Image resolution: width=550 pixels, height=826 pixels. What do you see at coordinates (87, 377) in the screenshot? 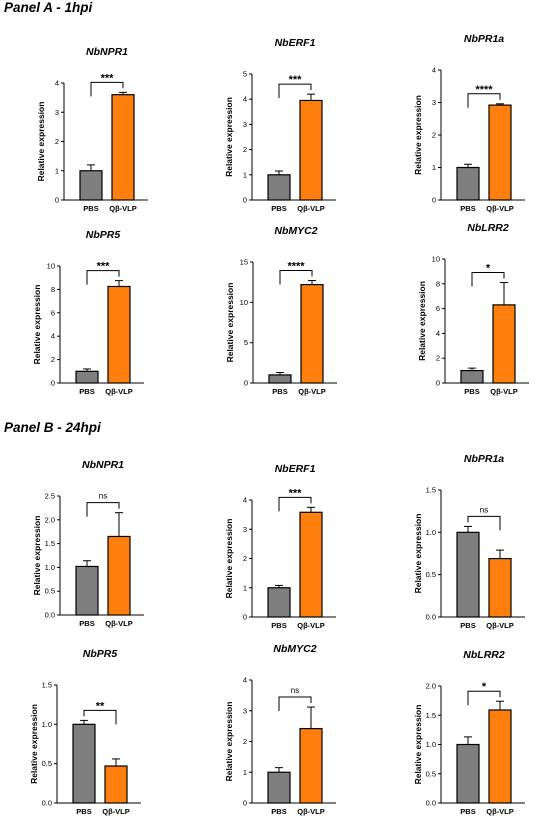
I see `chart-4-bar-pbs` at bounding box center [87, 377].